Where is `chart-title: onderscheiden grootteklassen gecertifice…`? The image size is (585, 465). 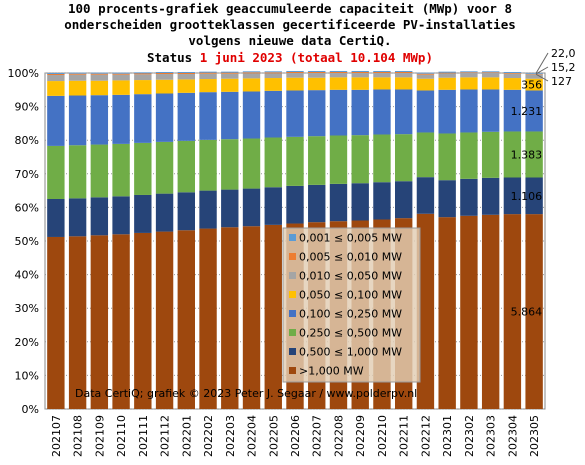 chart-title: onderscheiden grootteklassen gecertifice… is located at coordinates (290, 24).